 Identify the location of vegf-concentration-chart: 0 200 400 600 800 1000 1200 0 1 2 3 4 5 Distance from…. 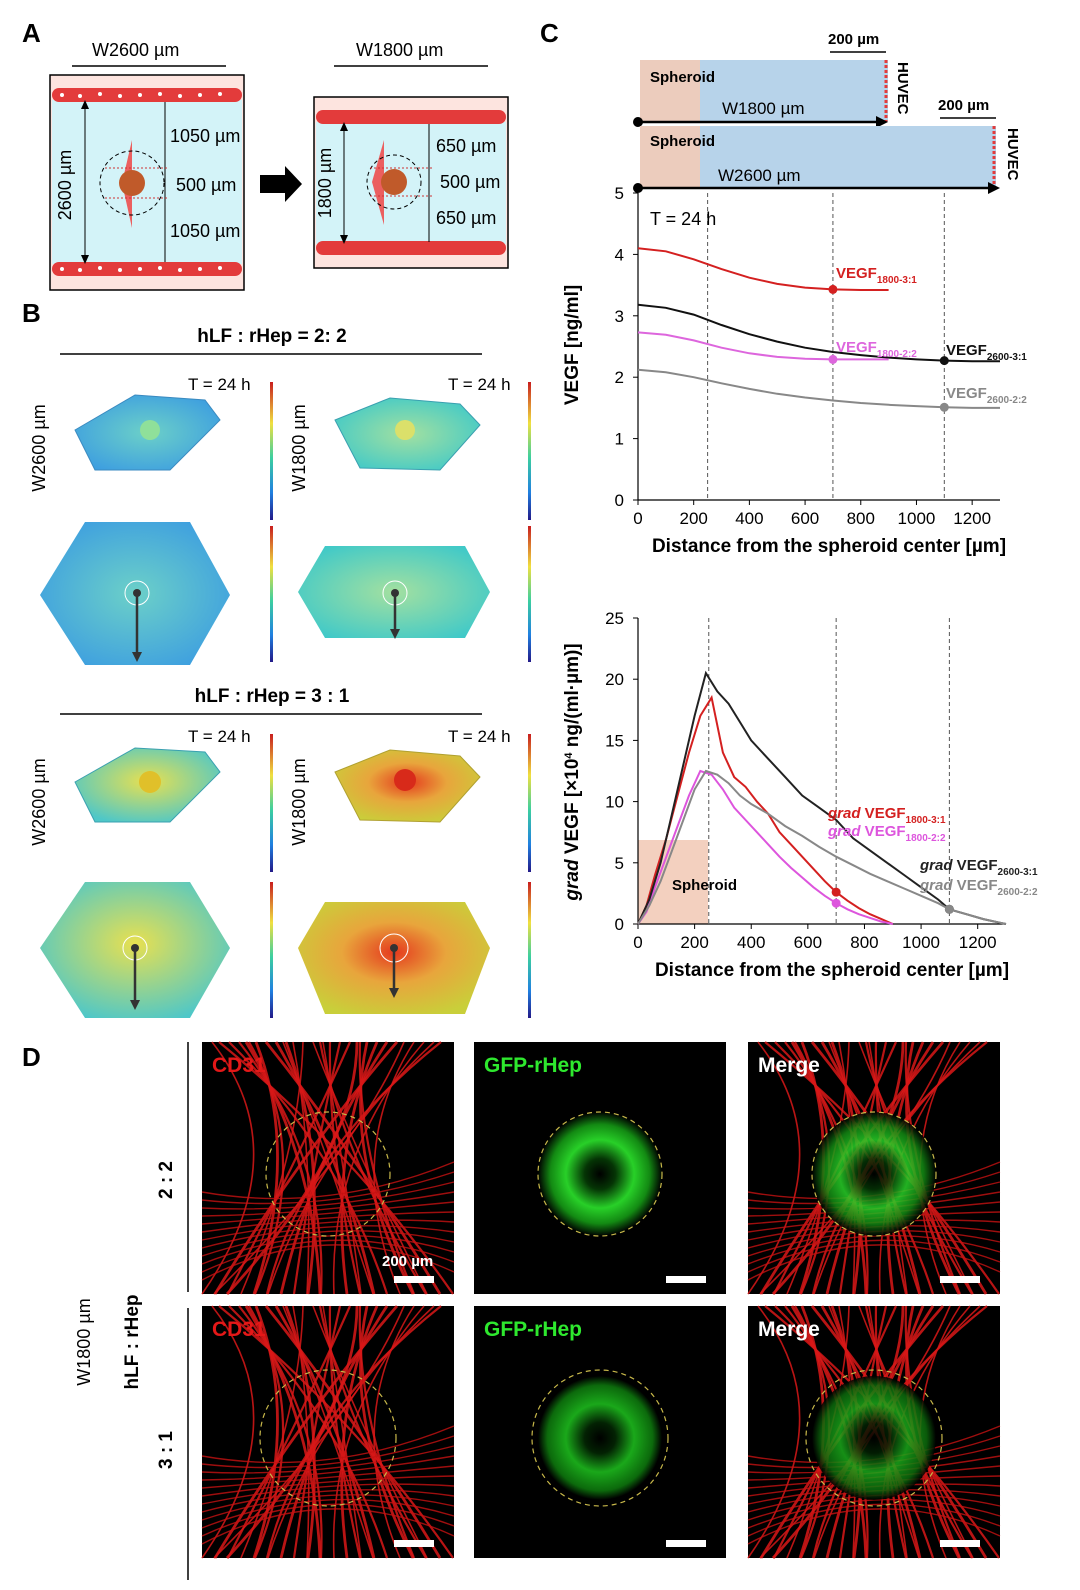
(794, 370).